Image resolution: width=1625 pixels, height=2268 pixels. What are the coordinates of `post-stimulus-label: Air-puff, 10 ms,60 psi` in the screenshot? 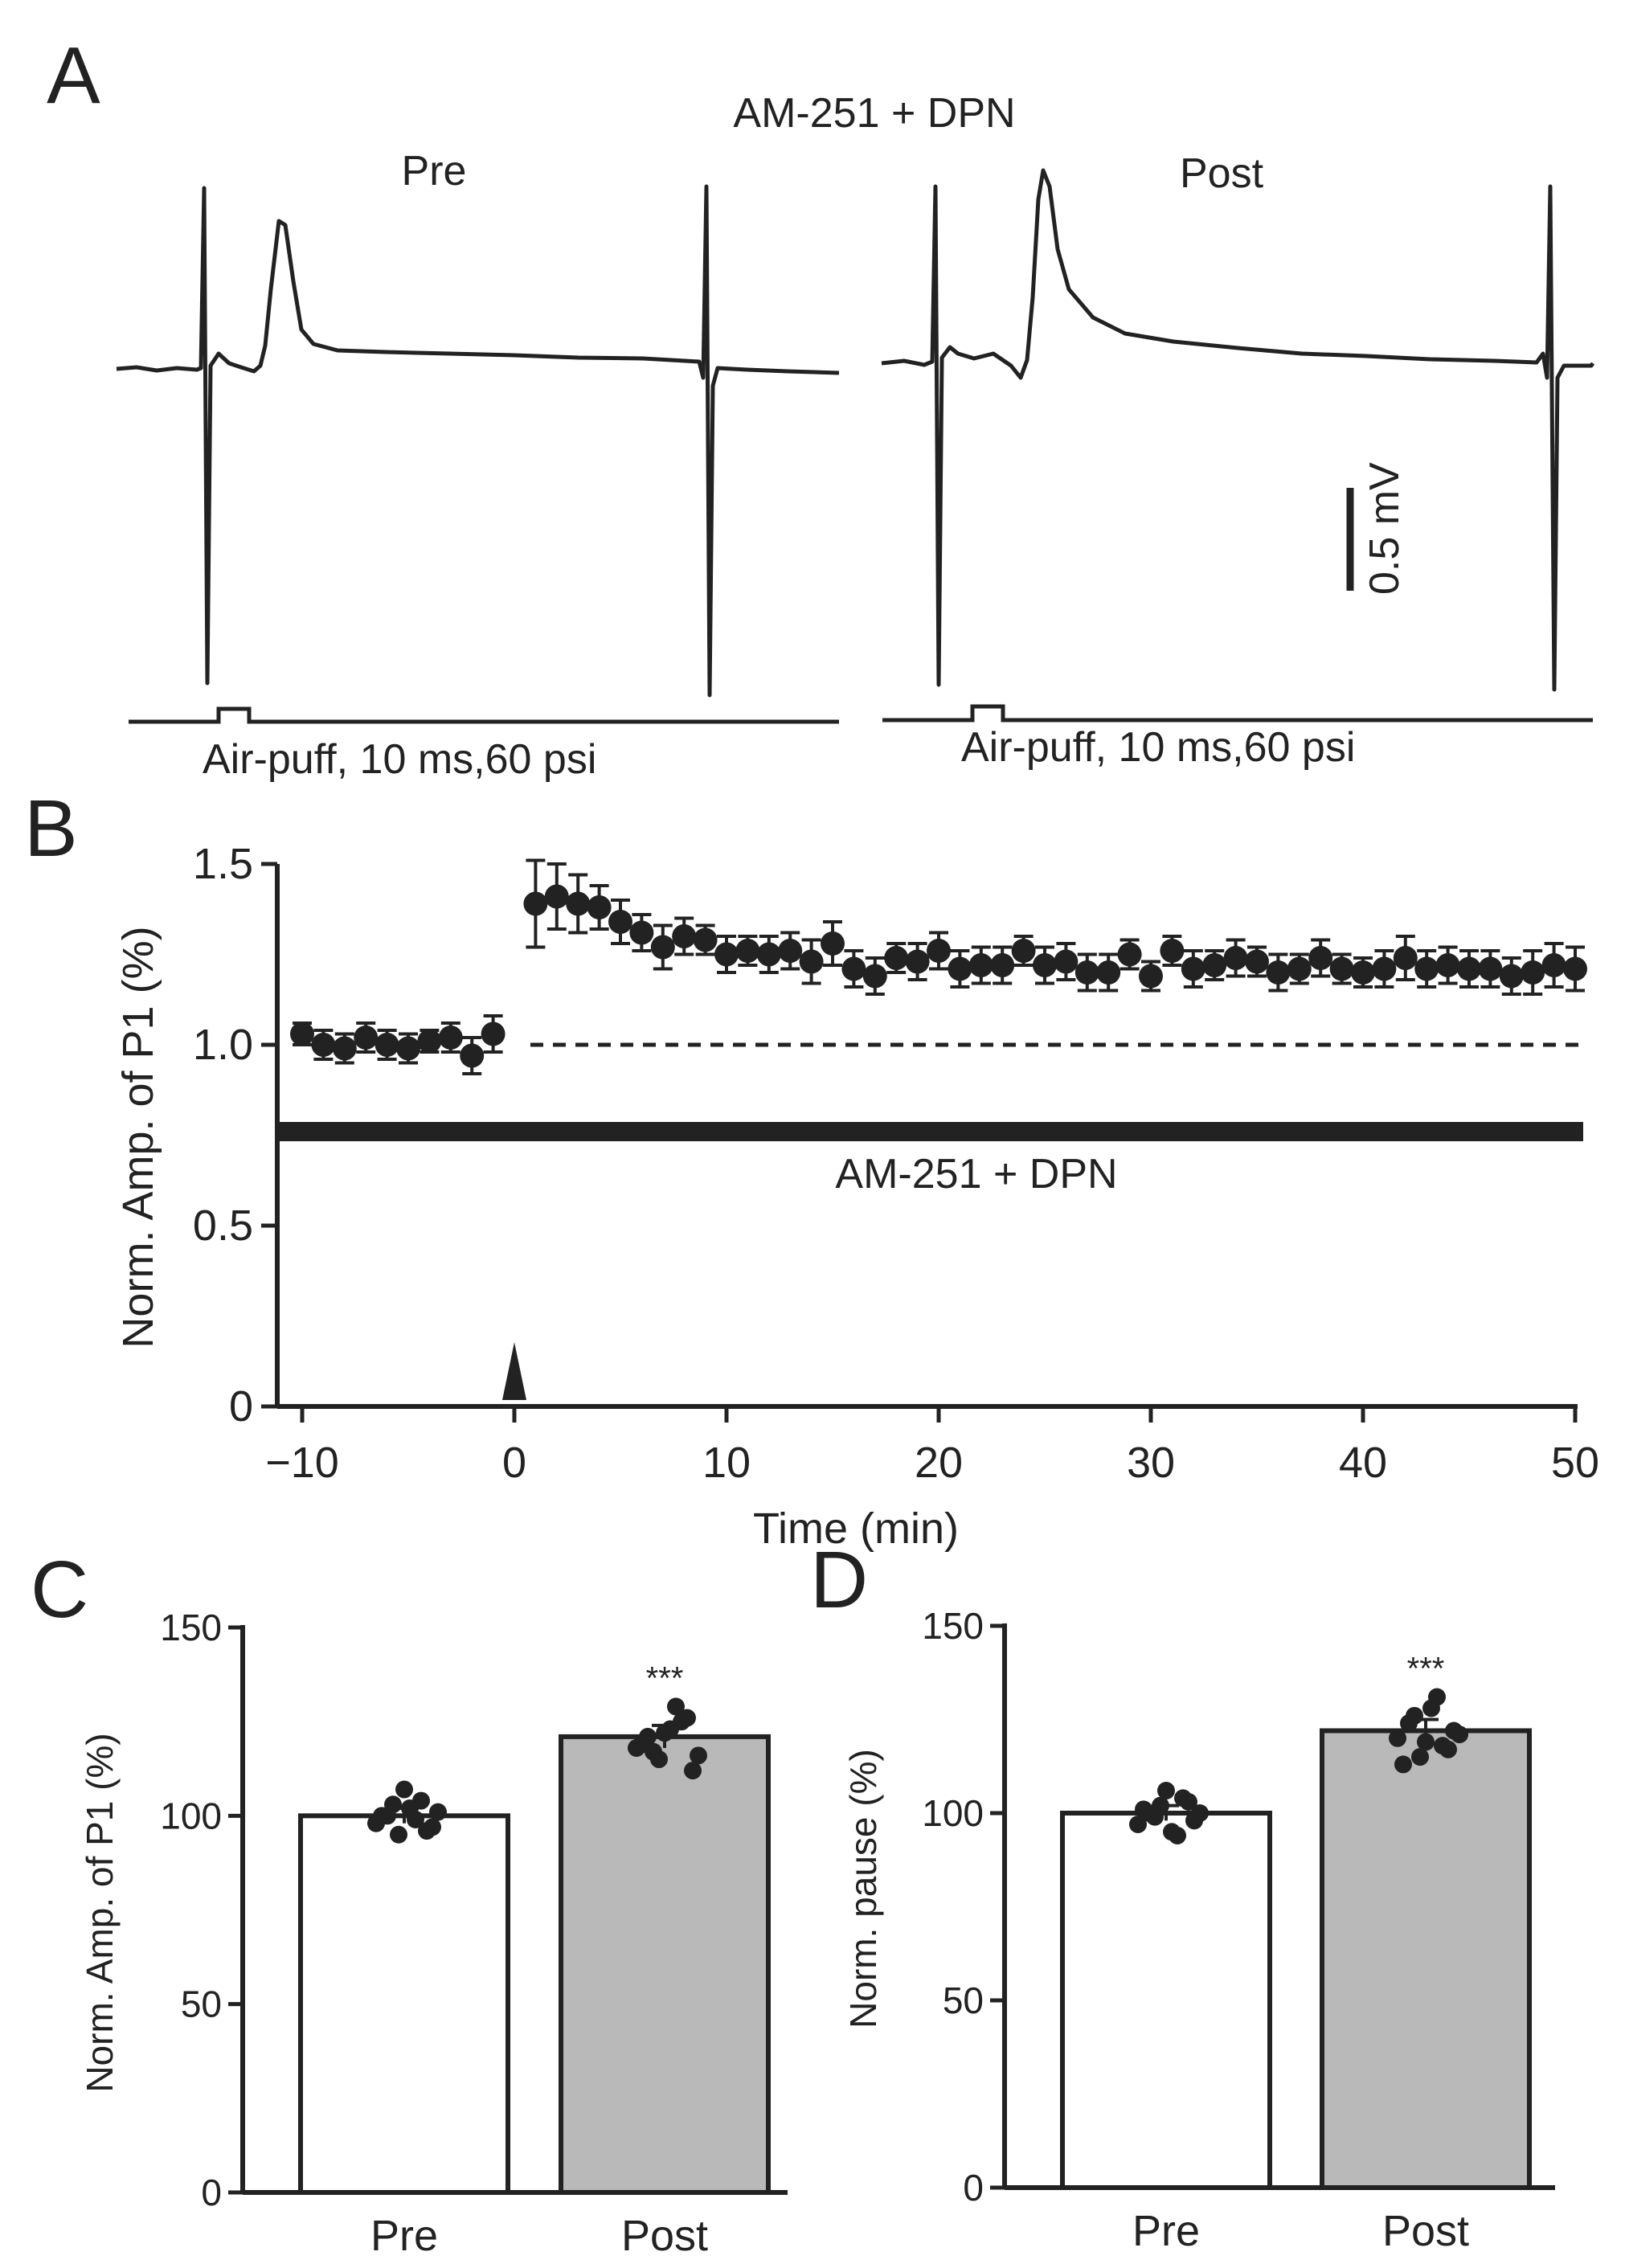 It's located at (1158, 747).